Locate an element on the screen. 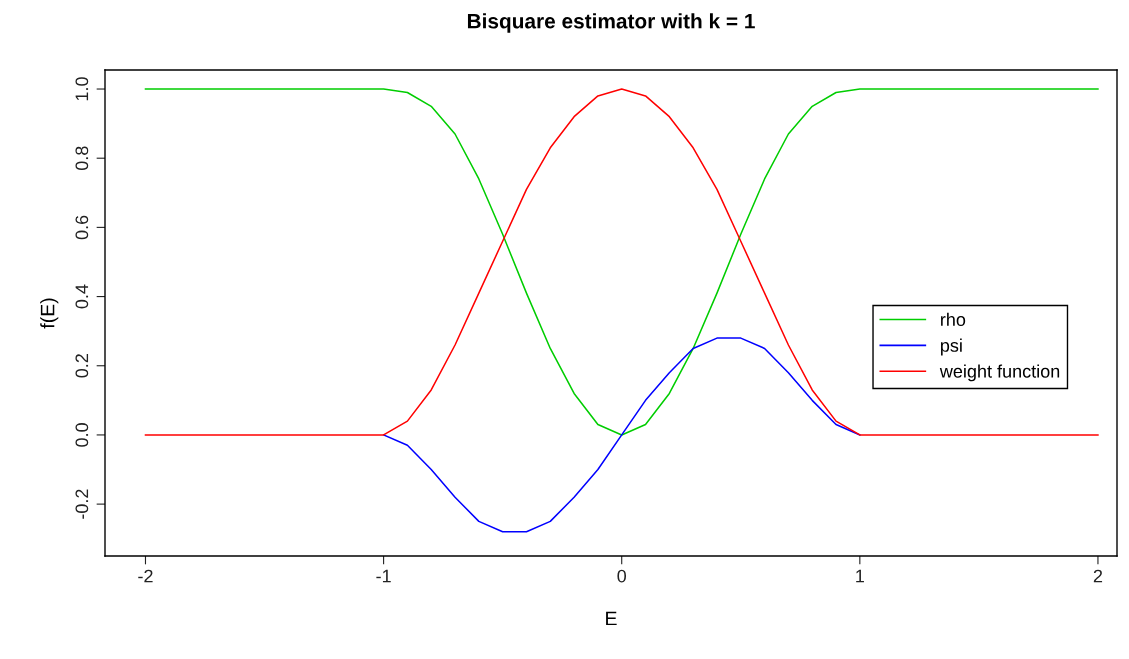 This screenshot has height=659, width=1129. legend-label: rho is located at coordinates (953, 319).